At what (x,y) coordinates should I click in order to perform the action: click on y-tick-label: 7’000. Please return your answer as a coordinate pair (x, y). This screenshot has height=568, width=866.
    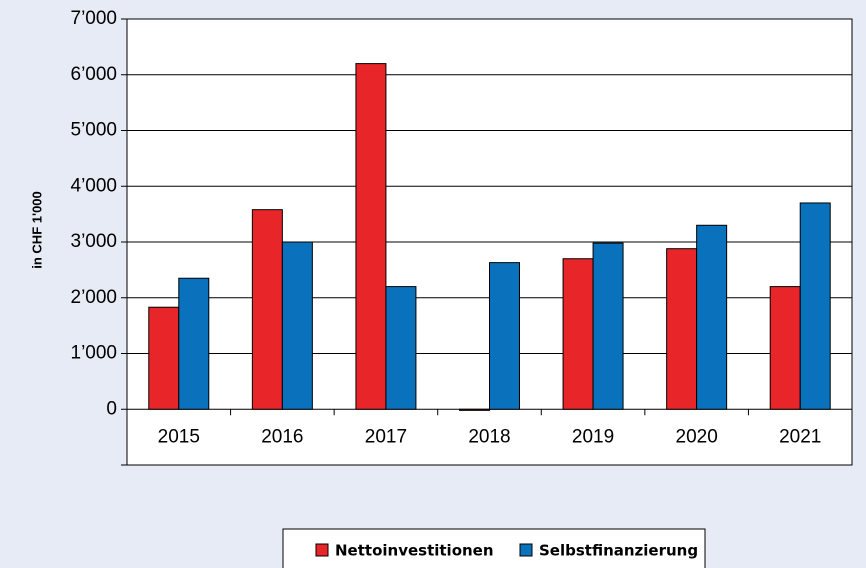
    Looking at the image, I should click on (94, 18).